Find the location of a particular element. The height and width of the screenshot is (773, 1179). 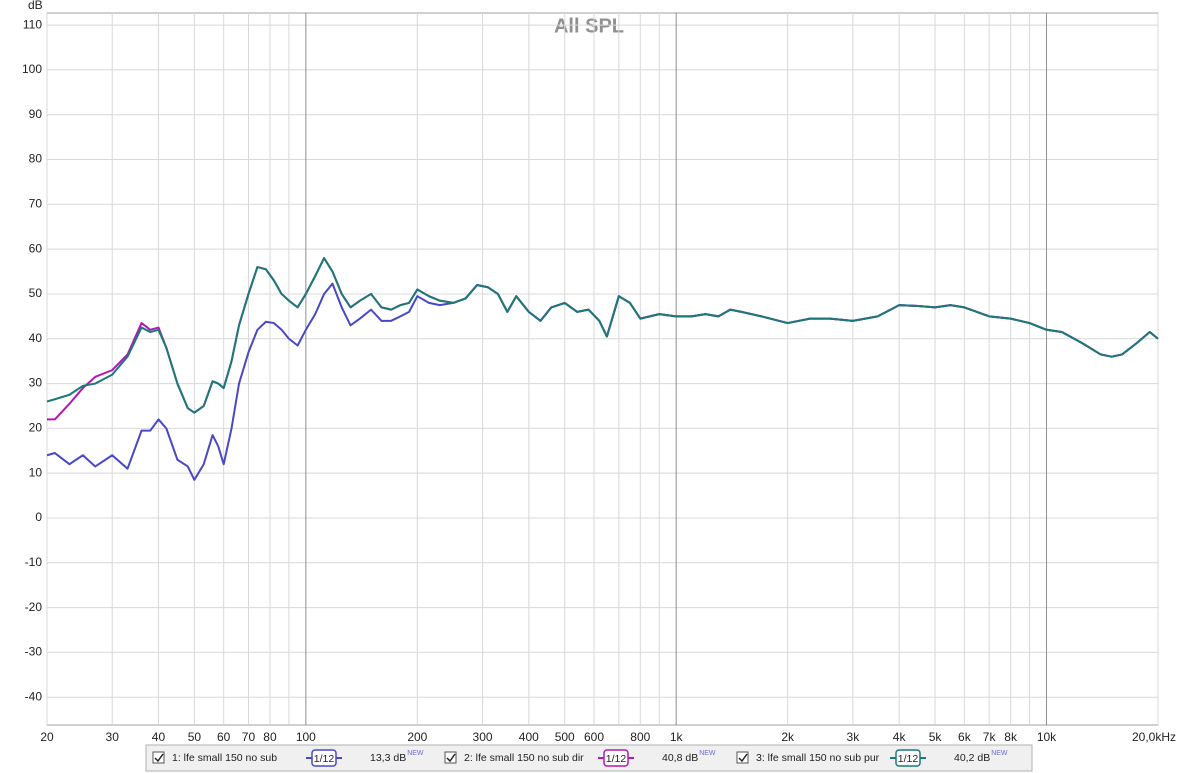

y-tick-label: 20 is located at coordinates (36, 428).